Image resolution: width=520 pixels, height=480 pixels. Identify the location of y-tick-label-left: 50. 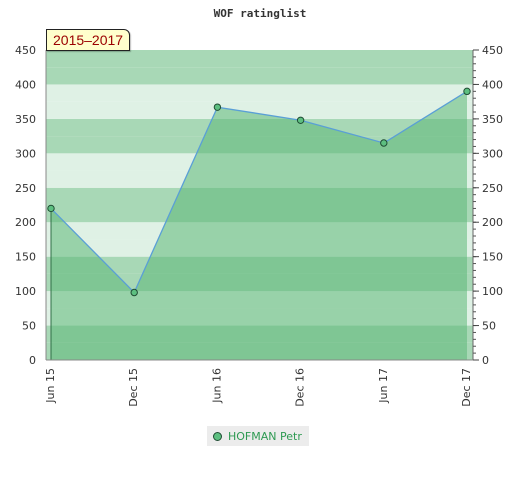
(29, 326).